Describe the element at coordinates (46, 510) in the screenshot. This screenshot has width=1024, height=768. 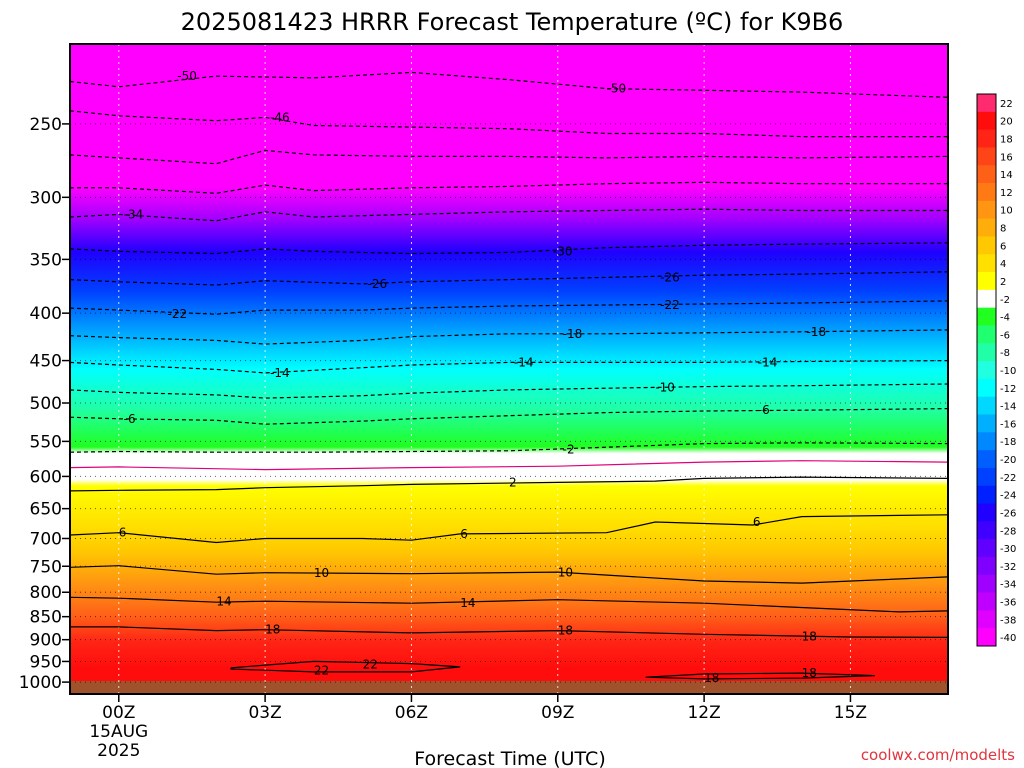
I see `y-tick-label: 650` at that location.